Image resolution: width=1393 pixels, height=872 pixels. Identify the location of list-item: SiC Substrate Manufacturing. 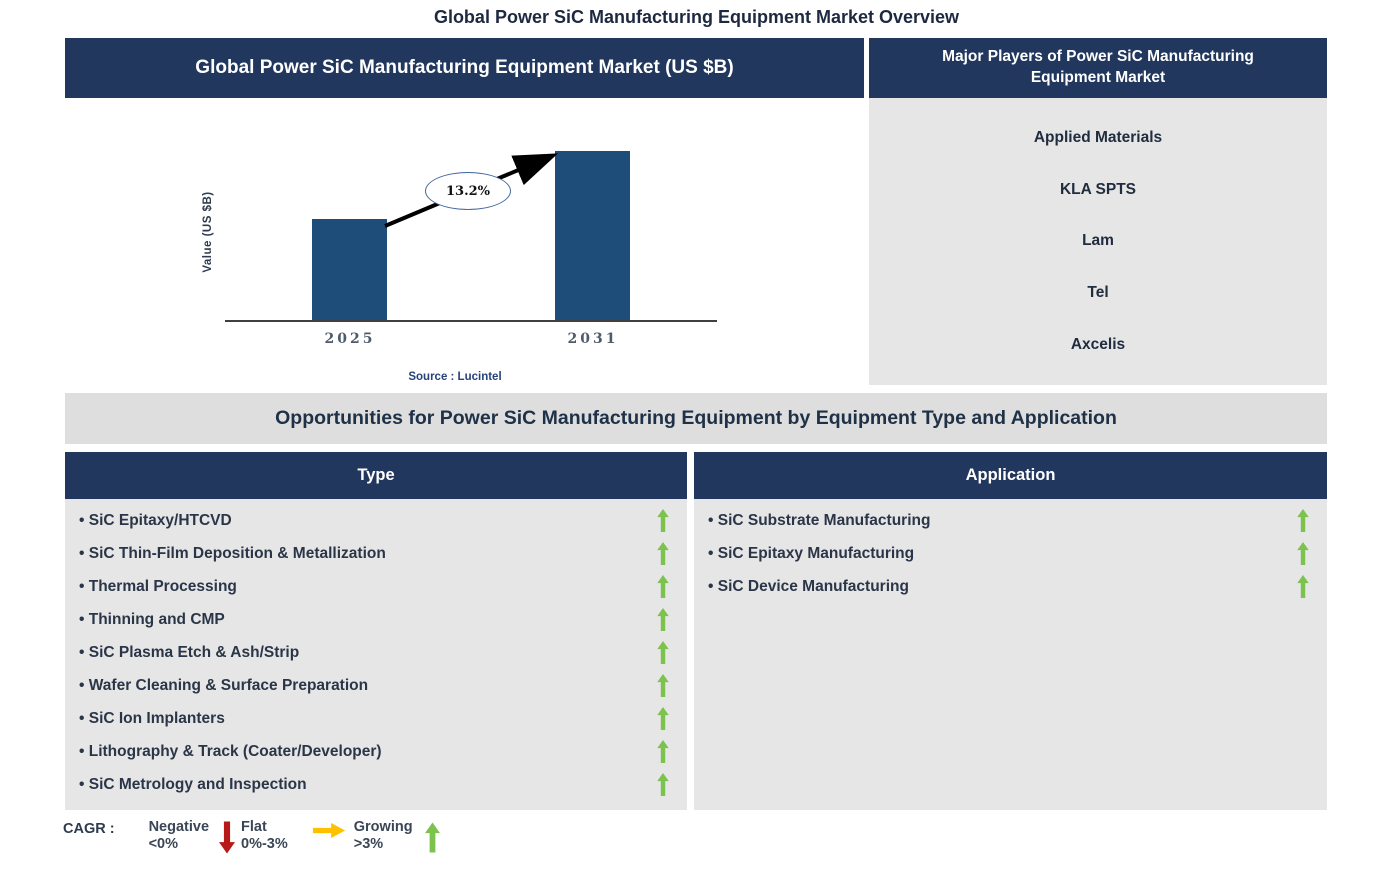
(1010, 520).